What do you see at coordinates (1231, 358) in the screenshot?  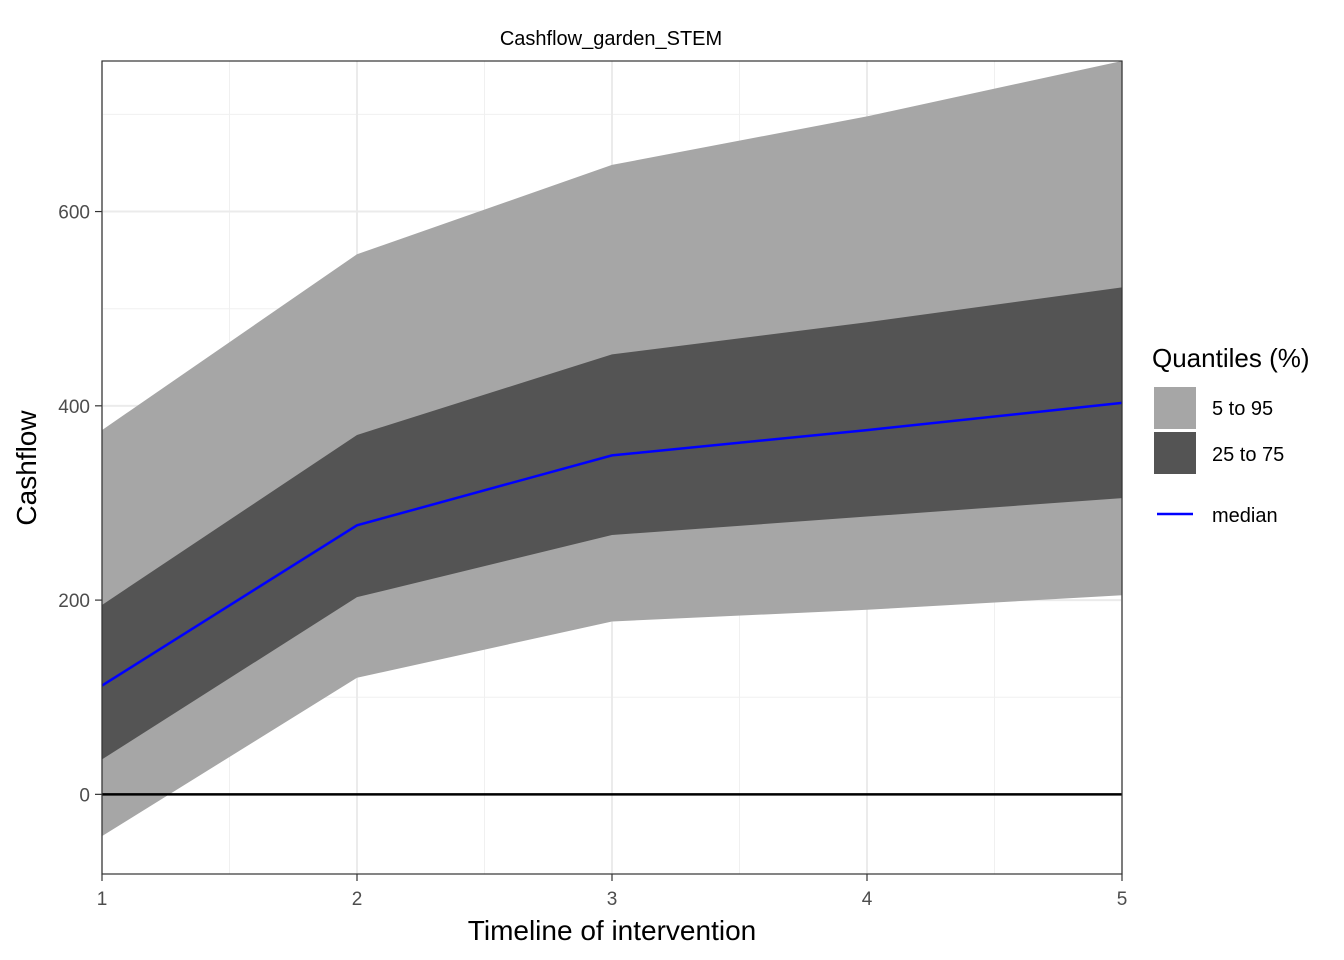 I see `legend-title: Quantiles (%)` at bounding box center [1231, 358].